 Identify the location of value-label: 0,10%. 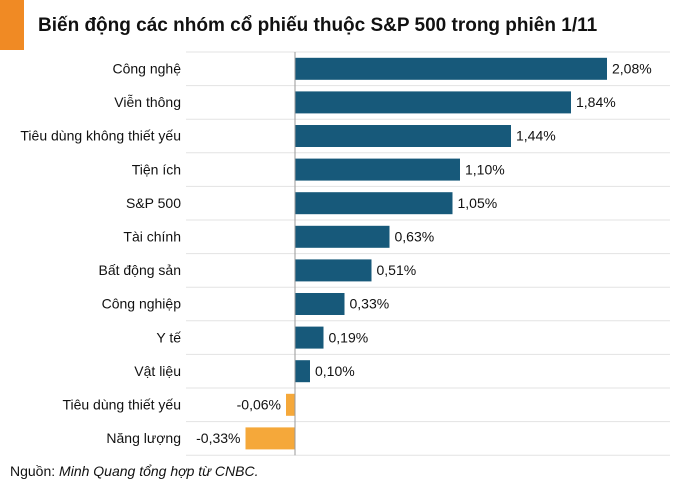
(335, 371).